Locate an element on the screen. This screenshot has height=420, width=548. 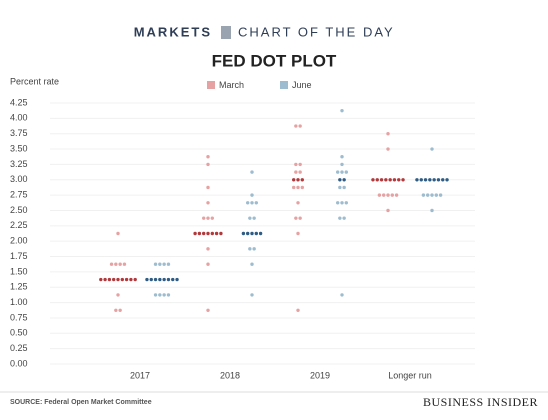
y-tick-label: 3.50 is located at coordinates (19, 148).